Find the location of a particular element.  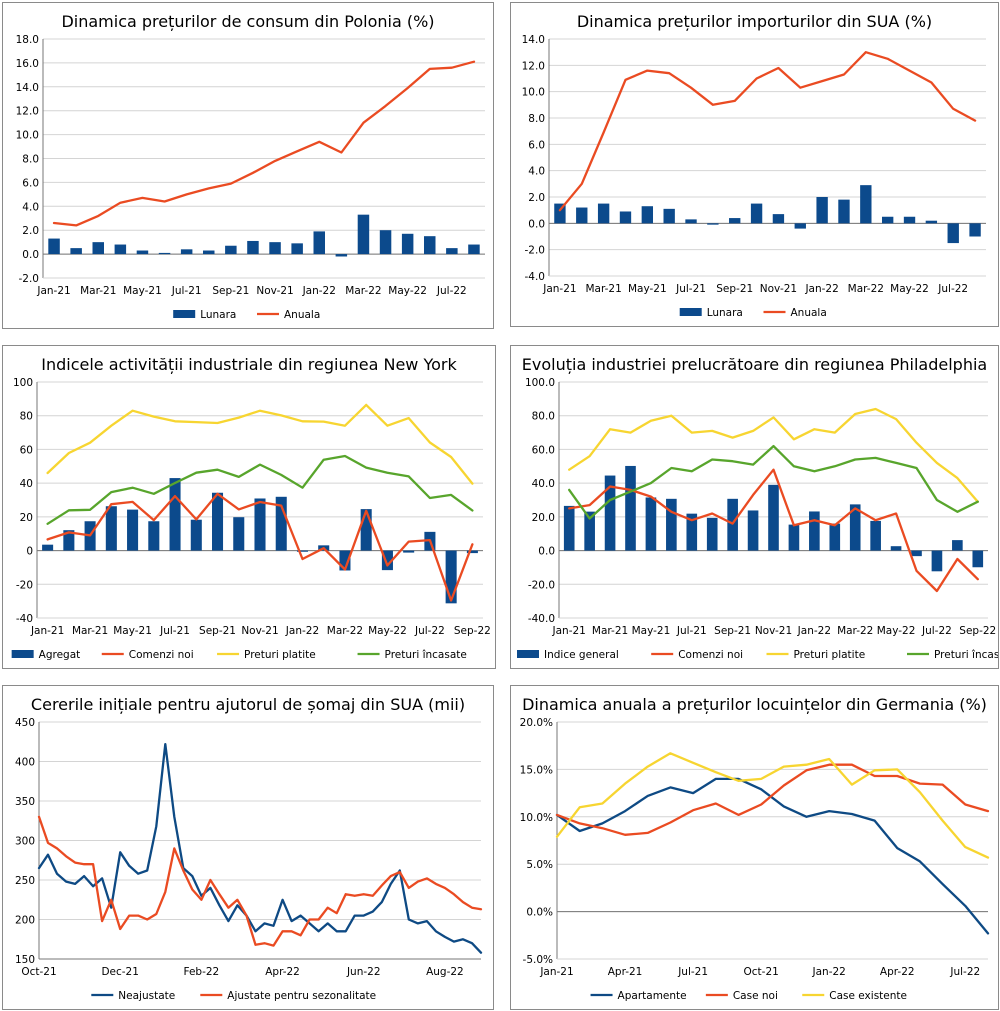

legend-label-preturi-platite: Preturi platite is located at coordinates (830, 655).